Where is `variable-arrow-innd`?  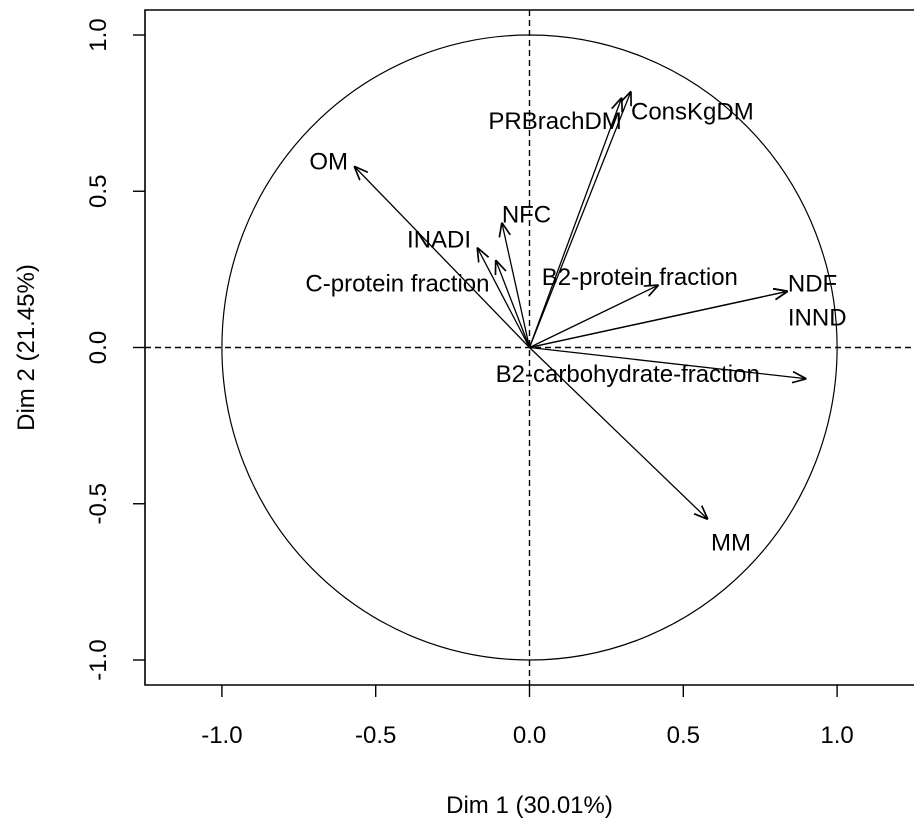 variable-arrow-innd is located at coordinates (658, 320).